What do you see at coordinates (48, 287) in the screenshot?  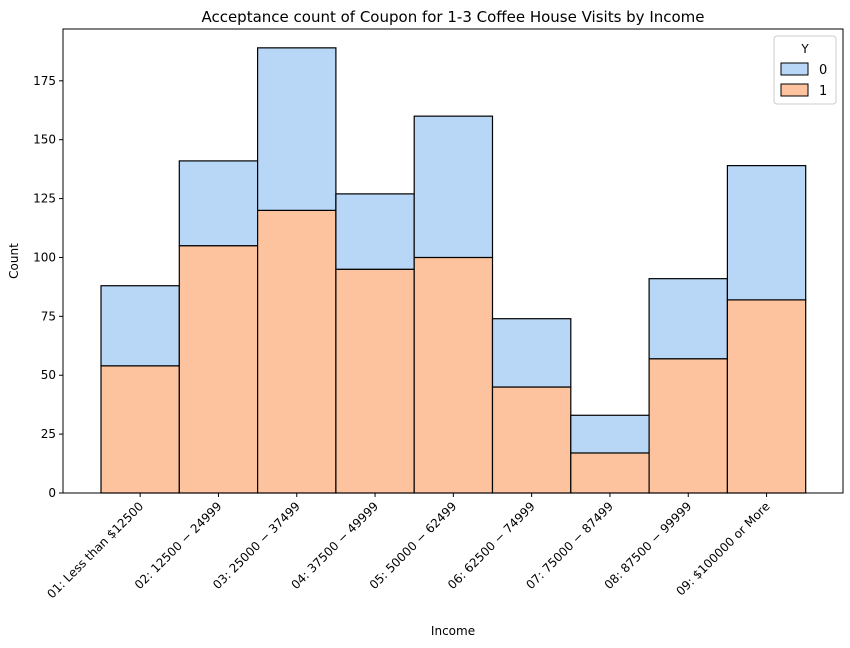 I see `y-axis: 0 25 50 75 100 125 150 175` at bounding box center [48, 287].